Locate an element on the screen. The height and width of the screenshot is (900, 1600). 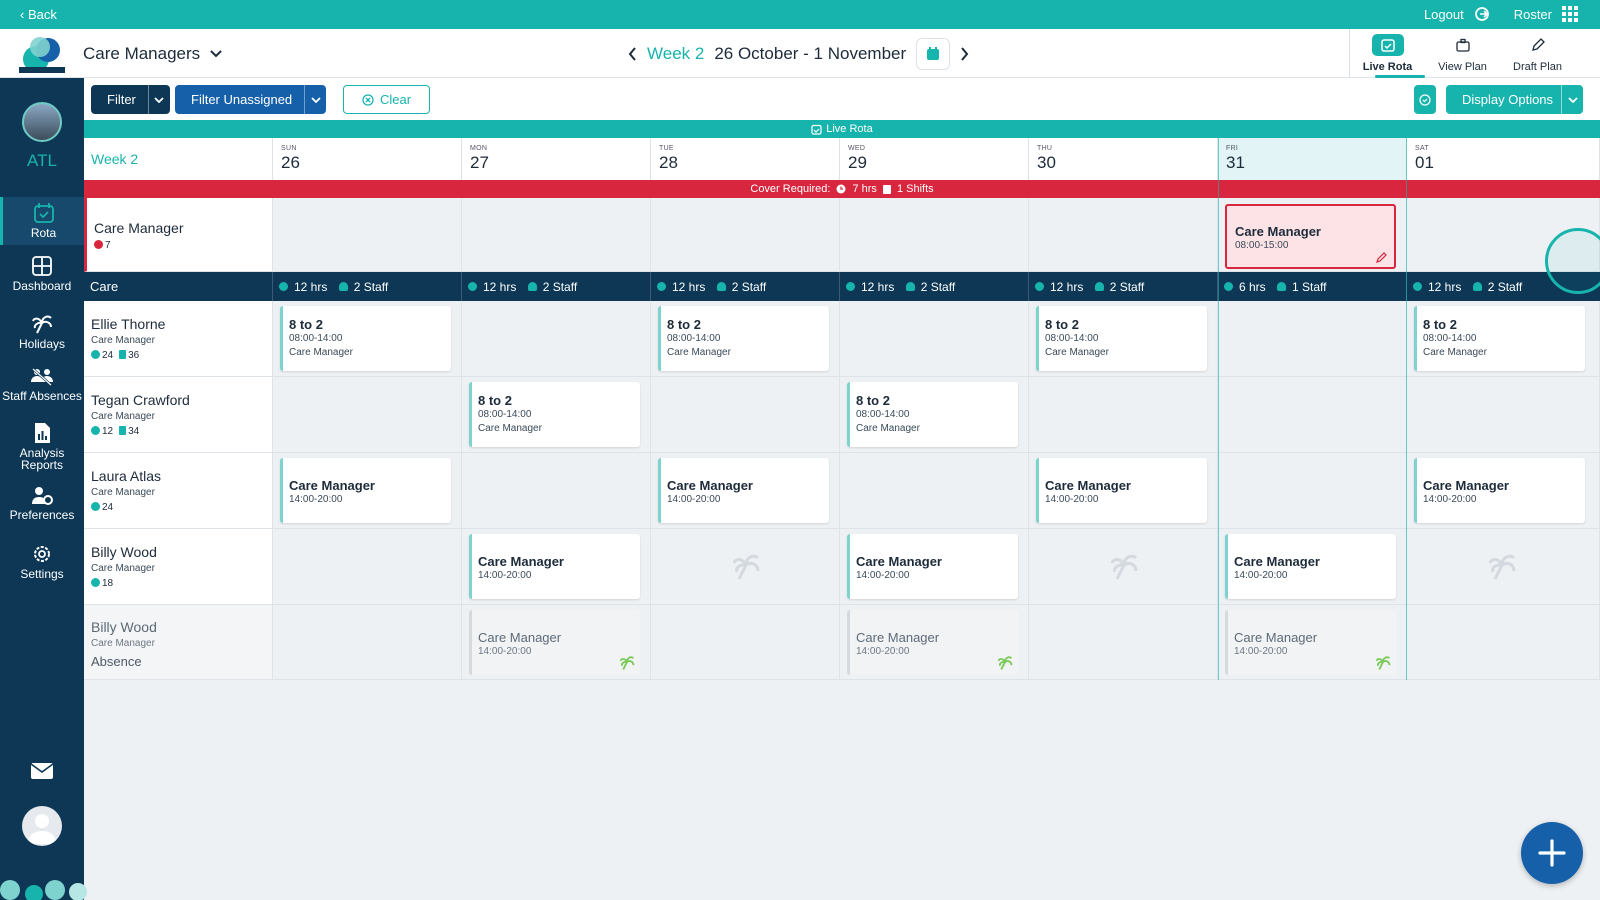
apps-grid-icon is located at coordinates (1570, 14).